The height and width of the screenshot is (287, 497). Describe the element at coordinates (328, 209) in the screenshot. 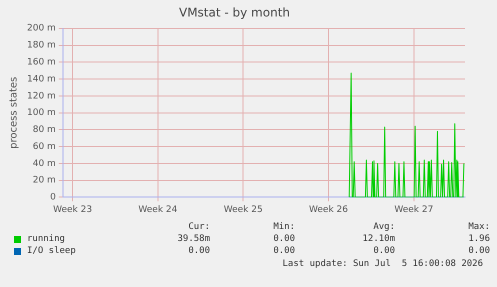

I see `x-tick-label: Week 26` at that location.